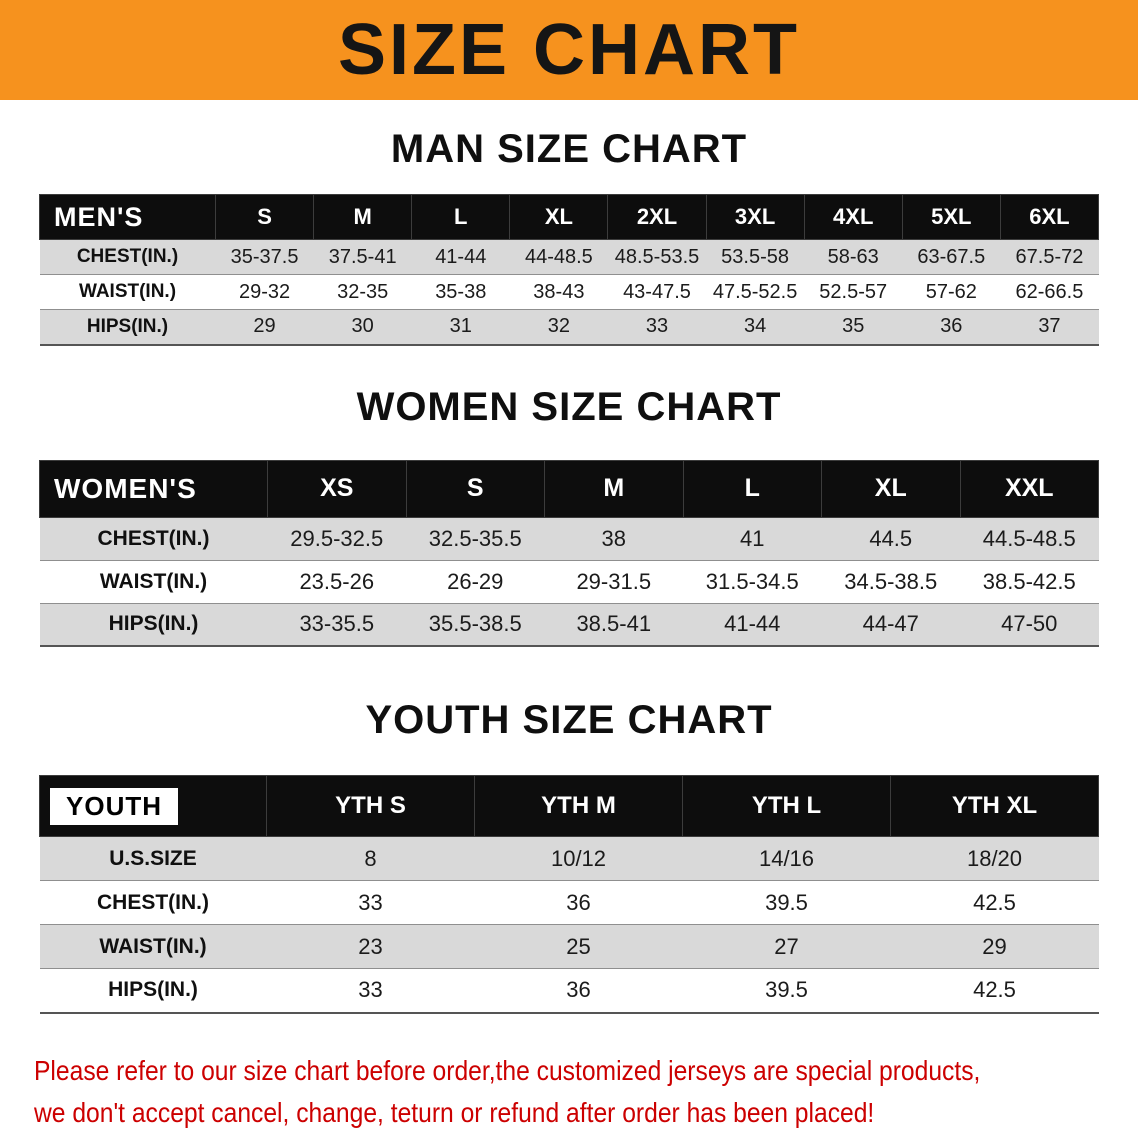 This screenshot has width=1138, height=1132. I want to click on table-header-row: WOMEN'S XS S M L XL XXL, so click(569, 488).